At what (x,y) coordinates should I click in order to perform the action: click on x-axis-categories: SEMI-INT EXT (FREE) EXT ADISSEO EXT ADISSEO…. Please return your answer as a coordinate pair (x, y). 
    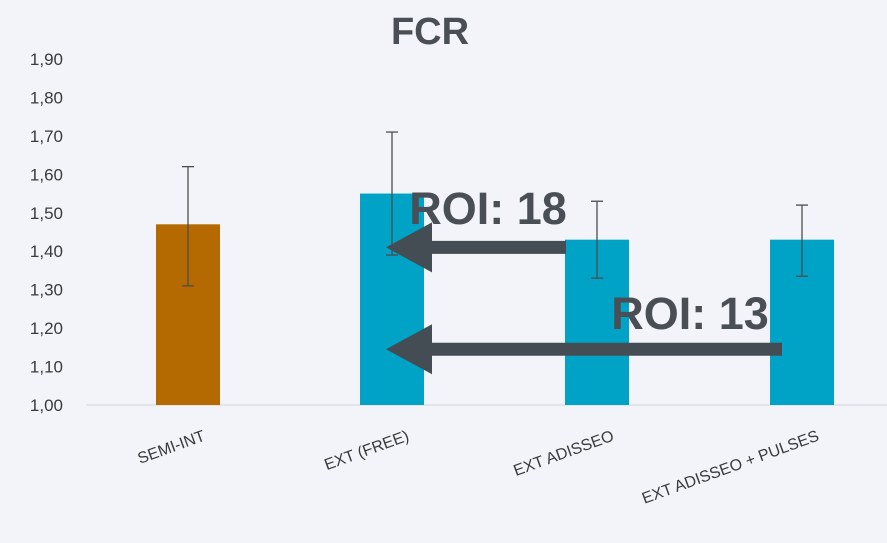
    Looking at the image, I should click on (479, 468).